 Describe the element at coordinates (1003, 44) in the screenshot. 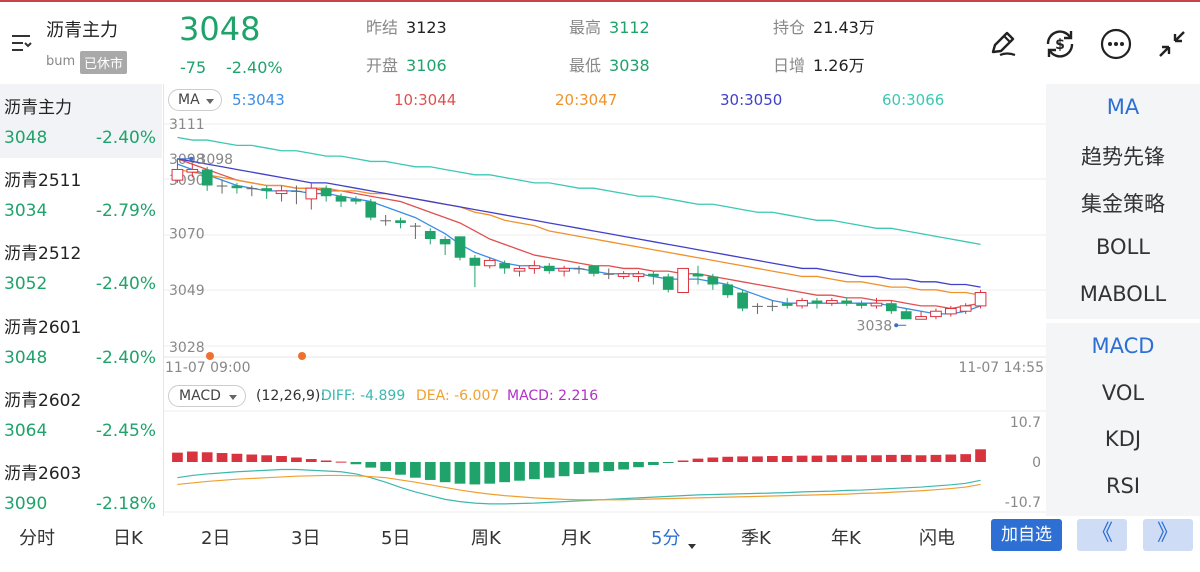

I see `edit-pen-icon` at that location.